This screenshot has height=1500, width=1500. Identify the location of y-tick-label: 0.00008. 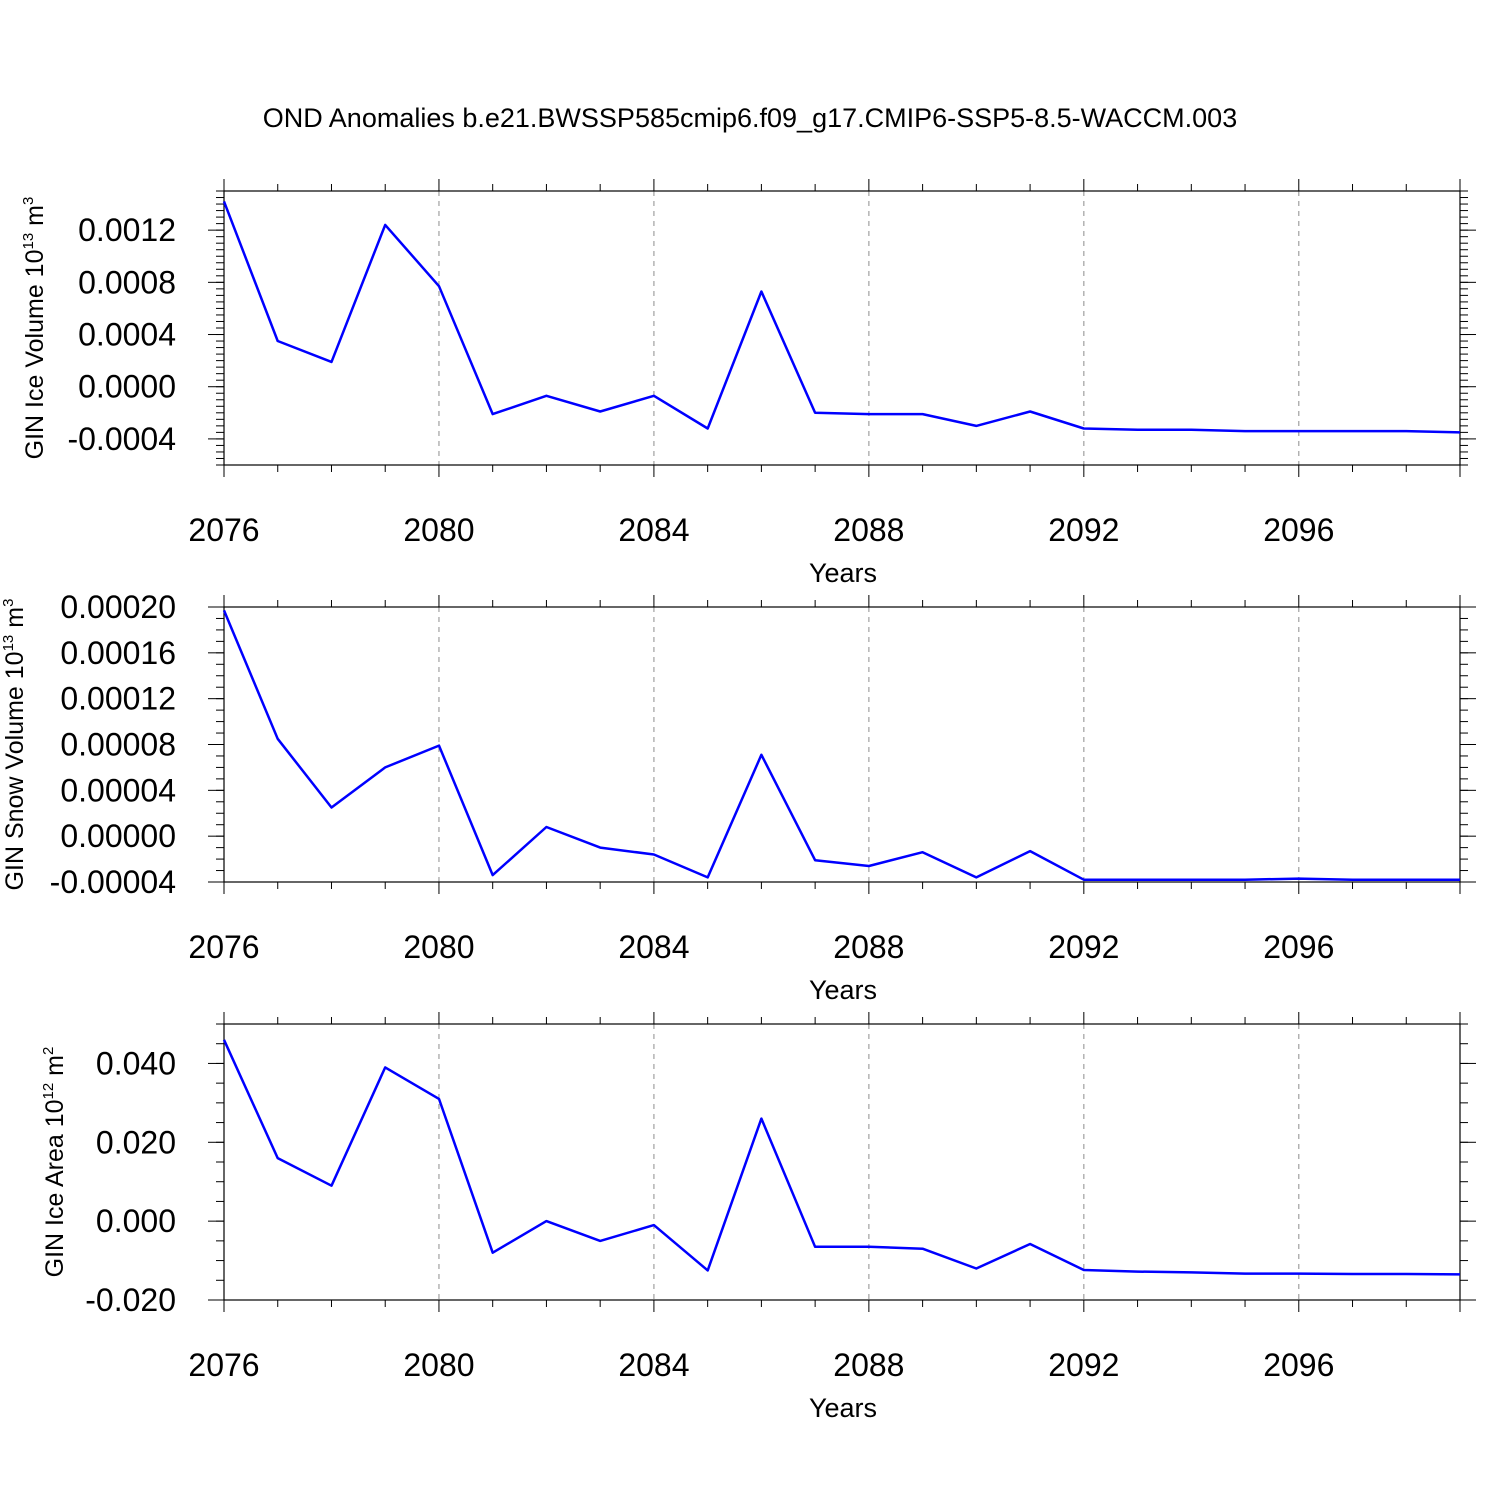
(118, 745).